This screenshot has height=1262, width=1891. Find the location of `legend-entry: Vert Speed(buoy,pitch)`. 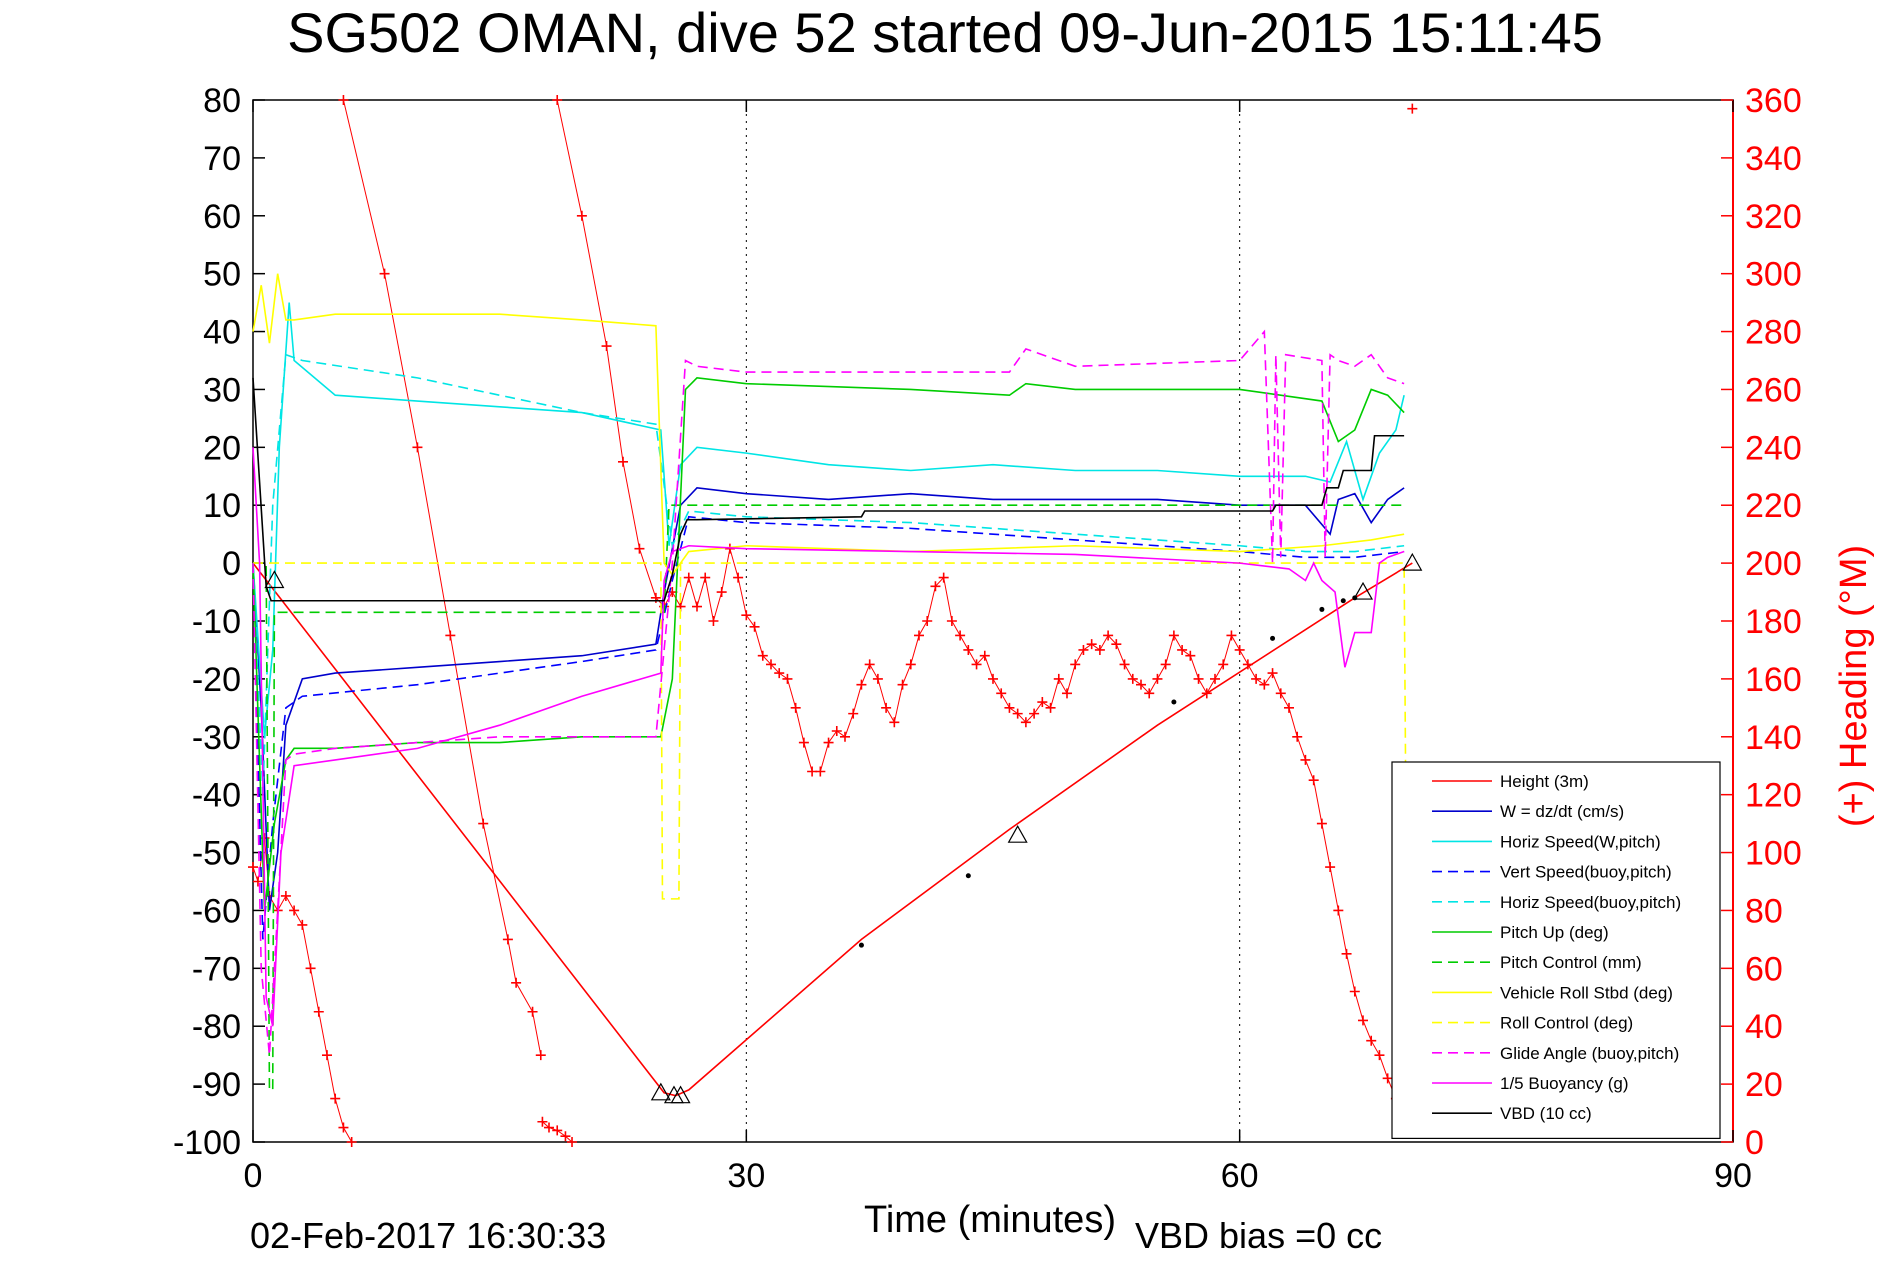

legend-entry: Vert Speed(buoy,pitch) is located at coordinates (1586, 872).